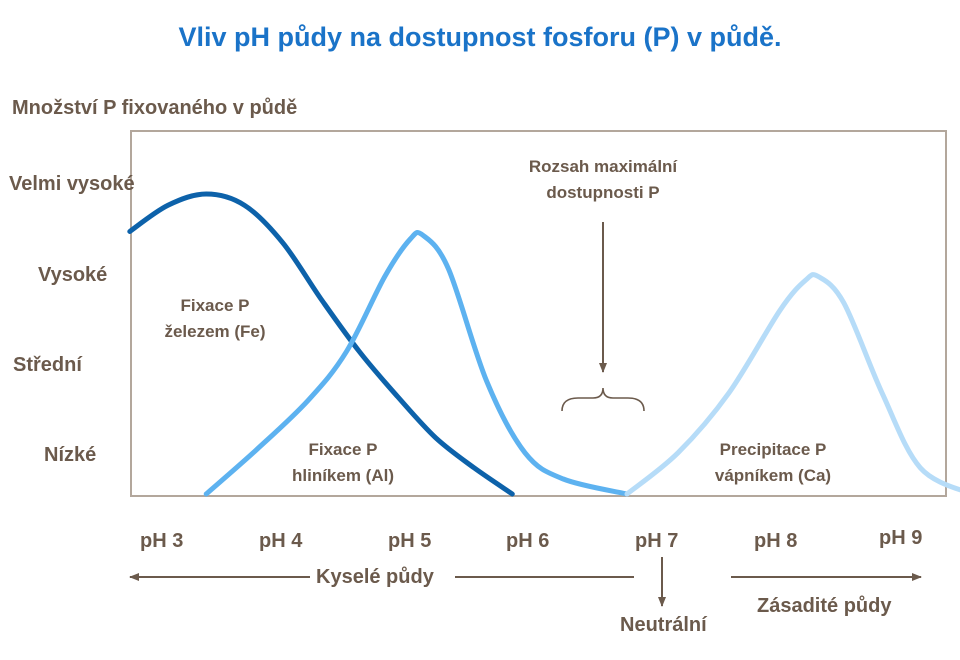 The width and height of the screenshot is (960, 660). Describe the element at coordinates (773, 449) in the screenshot. I see `calcium-precipitation-line1: Precipitace P` at that location.